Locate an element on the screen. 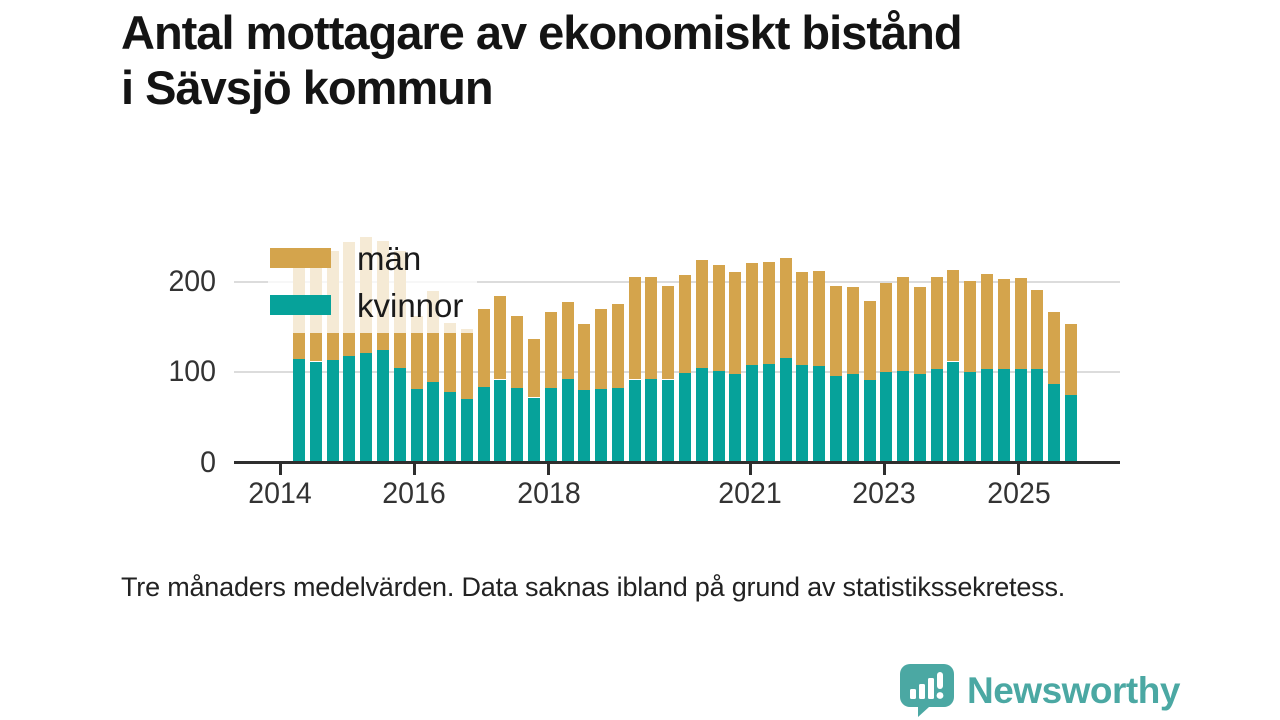 The width and height of the screenshot is (1280, 720). y-axis-label-0: 0 is located at coordinates (208, 462).